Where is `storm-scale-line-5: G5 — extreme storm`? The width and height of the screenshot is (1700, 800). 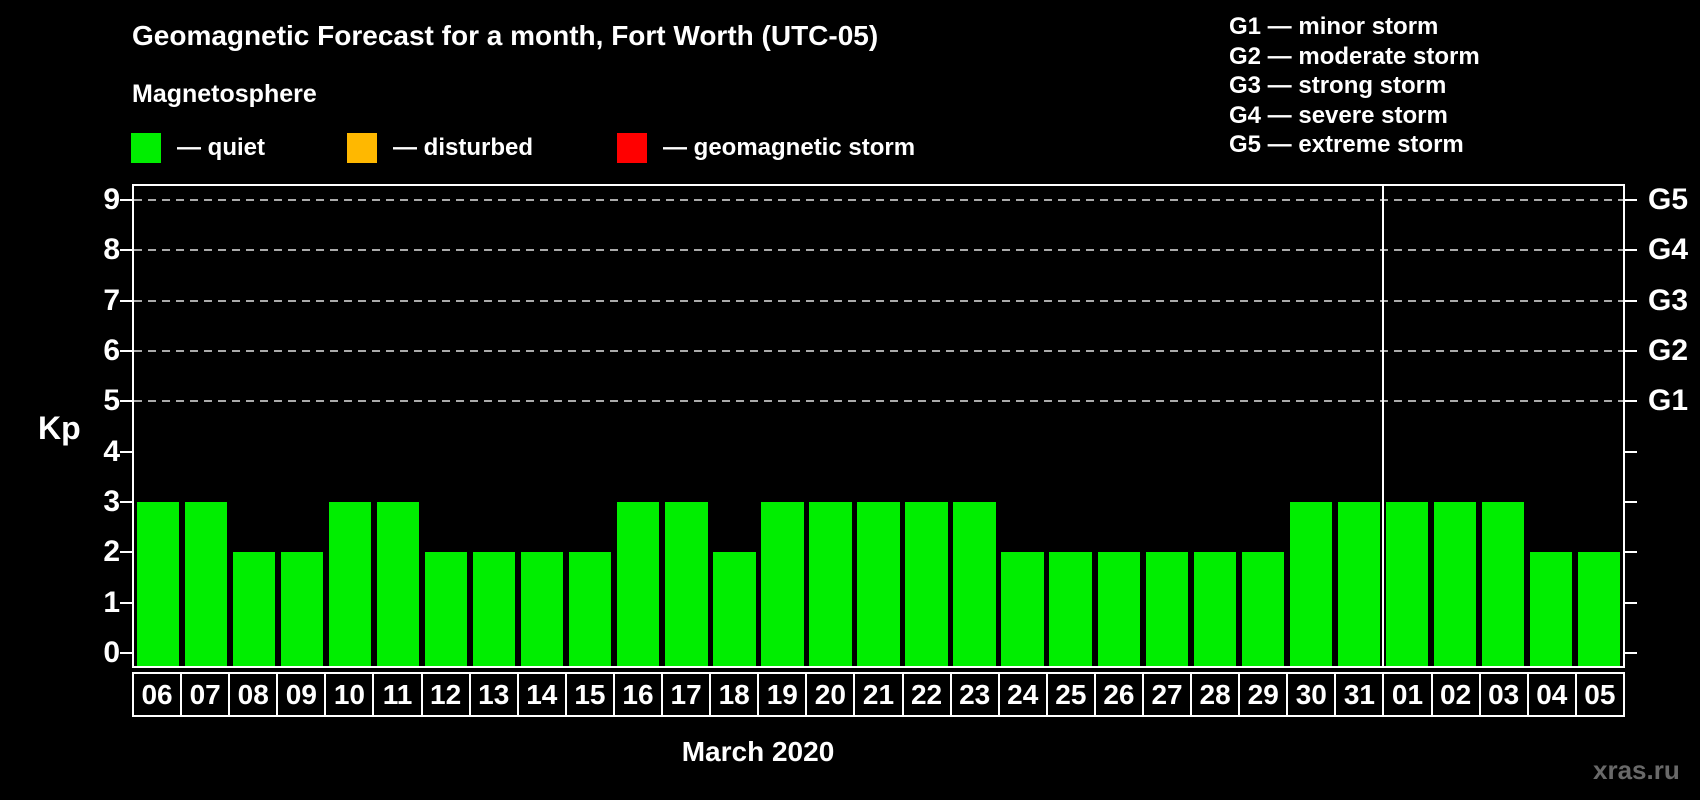
storm-scale-line-5: G5 — extreme storm is located at coordinates (1346, 144).